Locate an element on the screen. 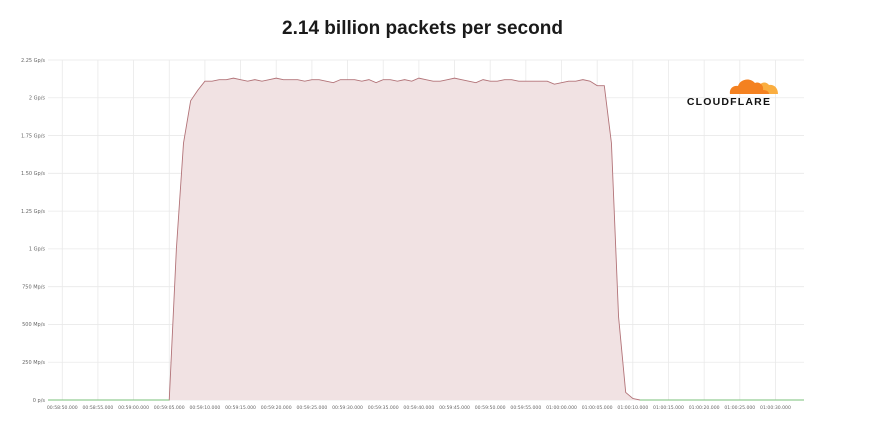 The image size is (885, 424). y-tick-label: 2.25 Gp/s is located at coordinates (33, 61).